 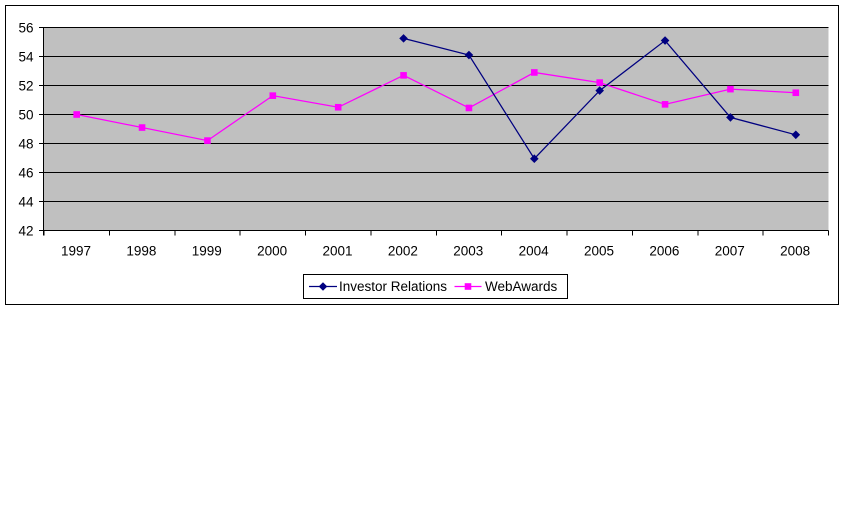 I want to click on svg-text: 1999, so click(x=207, y=251).